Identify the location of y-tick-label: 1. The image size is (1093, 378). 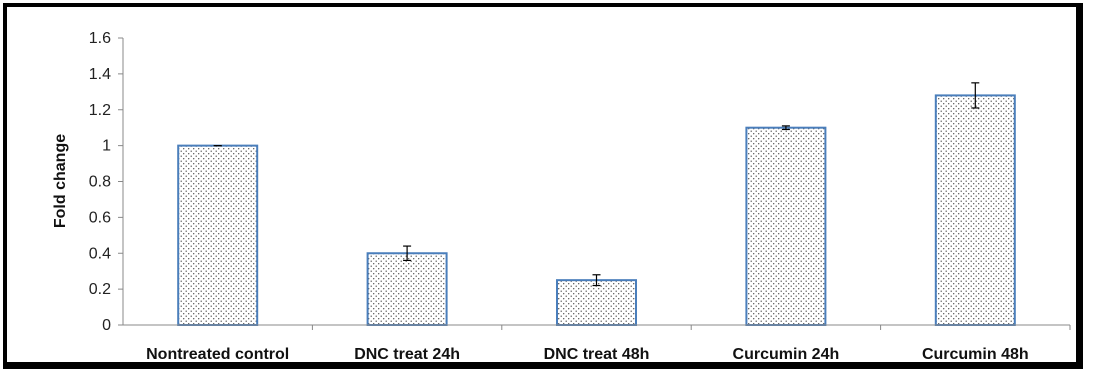
(106, 146).